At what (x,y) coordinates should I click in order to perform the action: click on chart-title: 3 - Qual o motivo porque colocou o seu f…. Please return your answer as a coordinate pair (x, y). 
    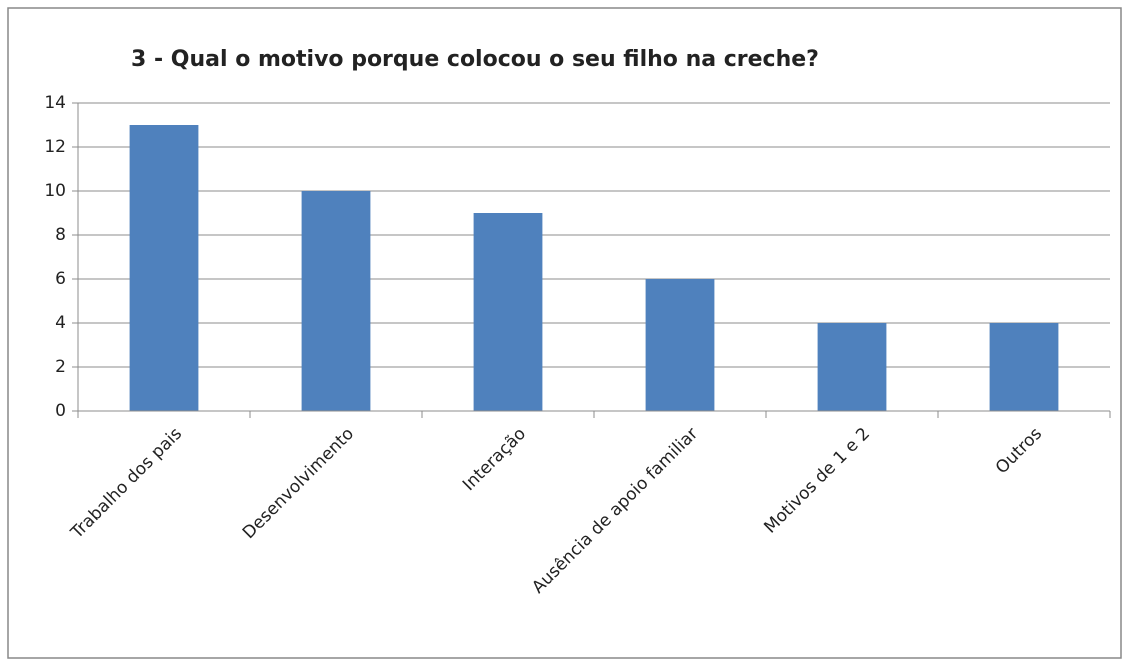
    Looking at the image, I should click on (475, 59).